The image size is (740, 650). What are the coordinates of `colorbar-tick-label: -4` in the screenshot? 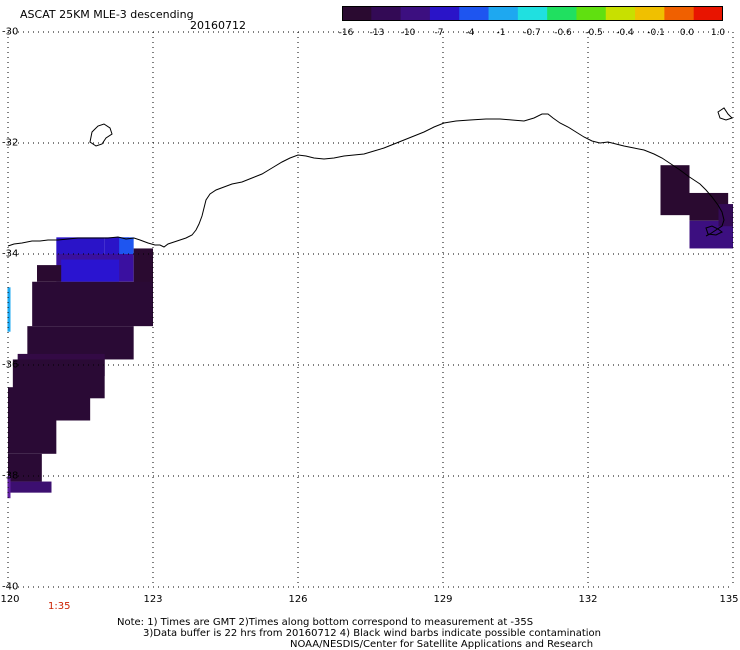 It's located at (470, 33).